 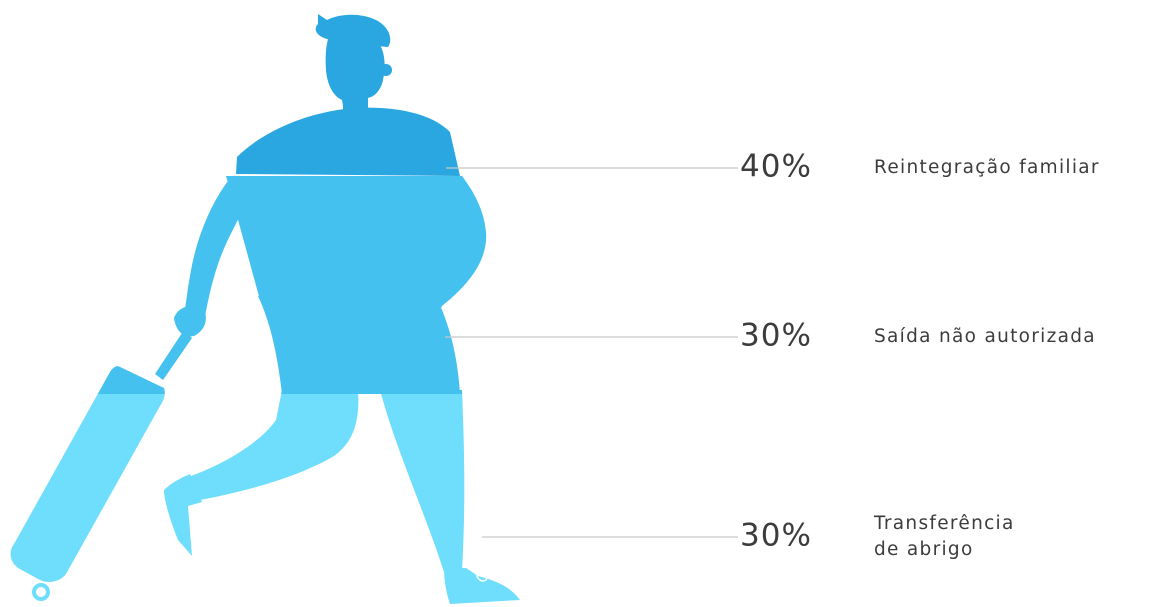 I want to click on segment-2: 30% Saída não autorizada, so click(x=770, y=336).